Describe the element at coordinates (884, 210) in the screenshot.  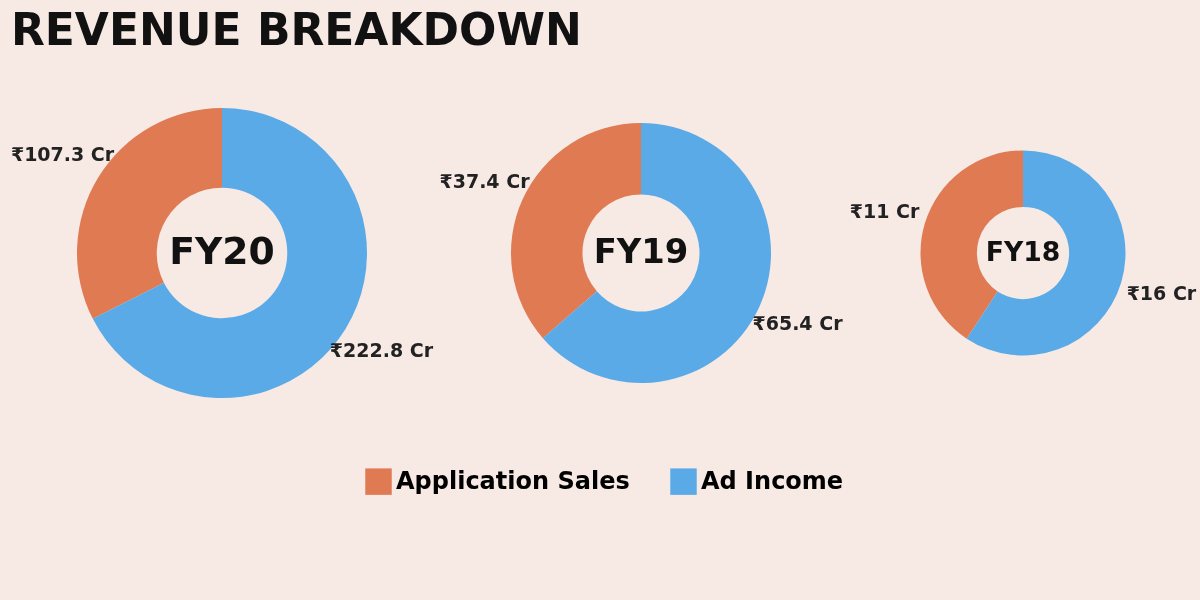
I see `data-label: ₹11 Cr` at that location.